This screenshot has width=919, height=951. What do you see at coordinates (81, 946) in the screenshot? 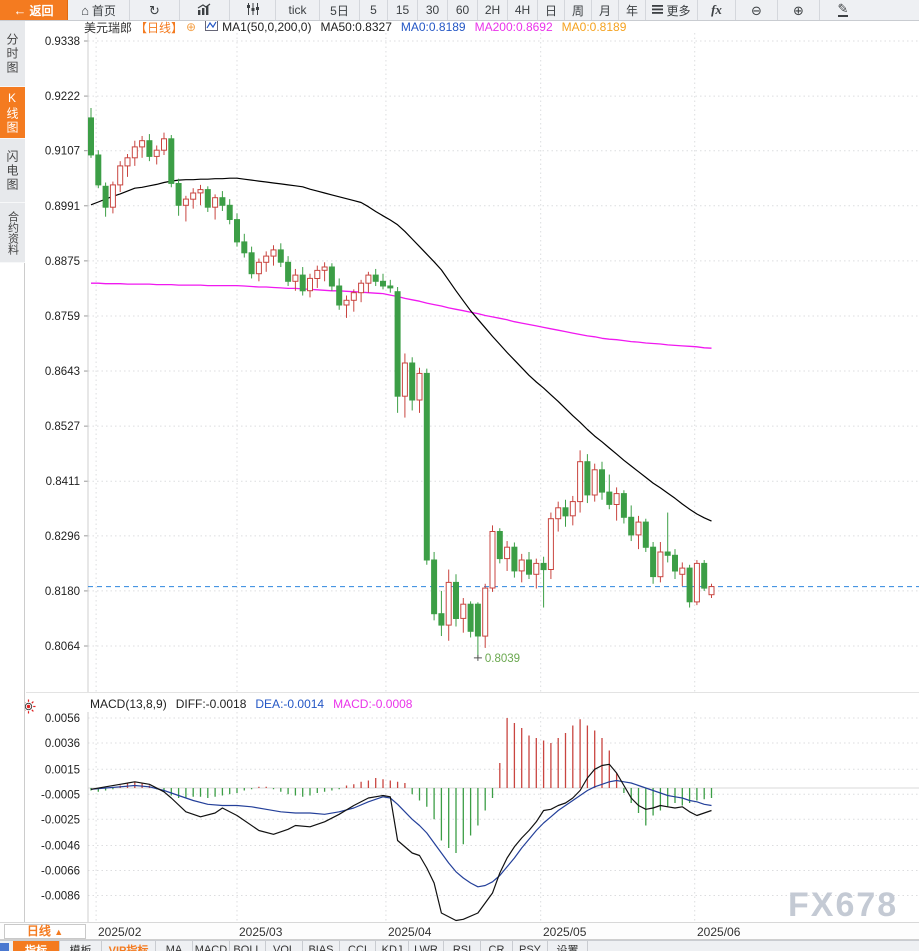
I see `tab-templates: 模板` at bounding box center [81, 946].